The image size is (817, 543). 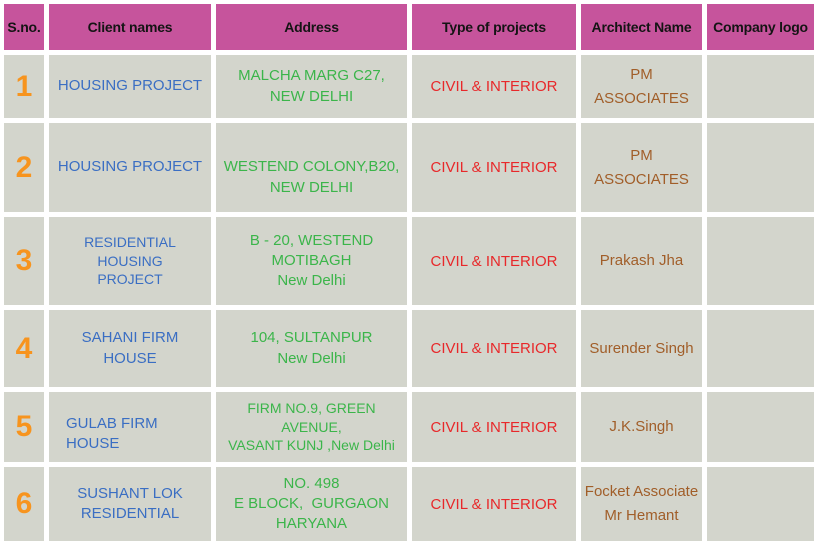 I want to click on row2-company-logo-cell, so click(x=760, y=167).